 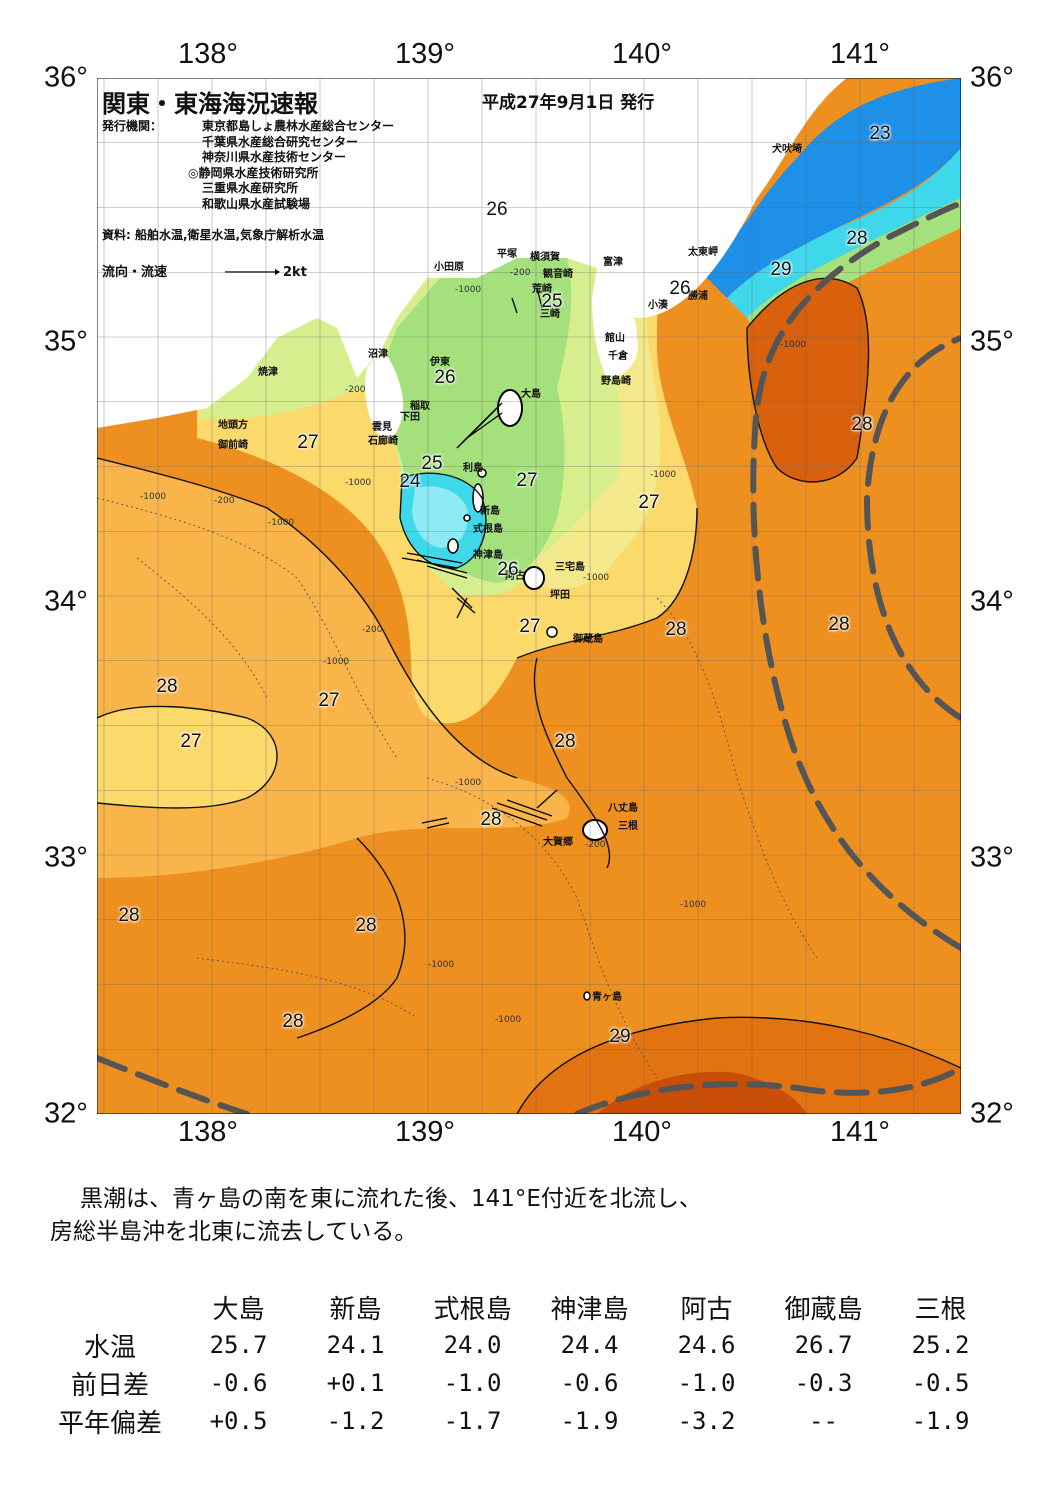 I want to click on place-katsuura: 勝浦, so click(x=698, y=296).